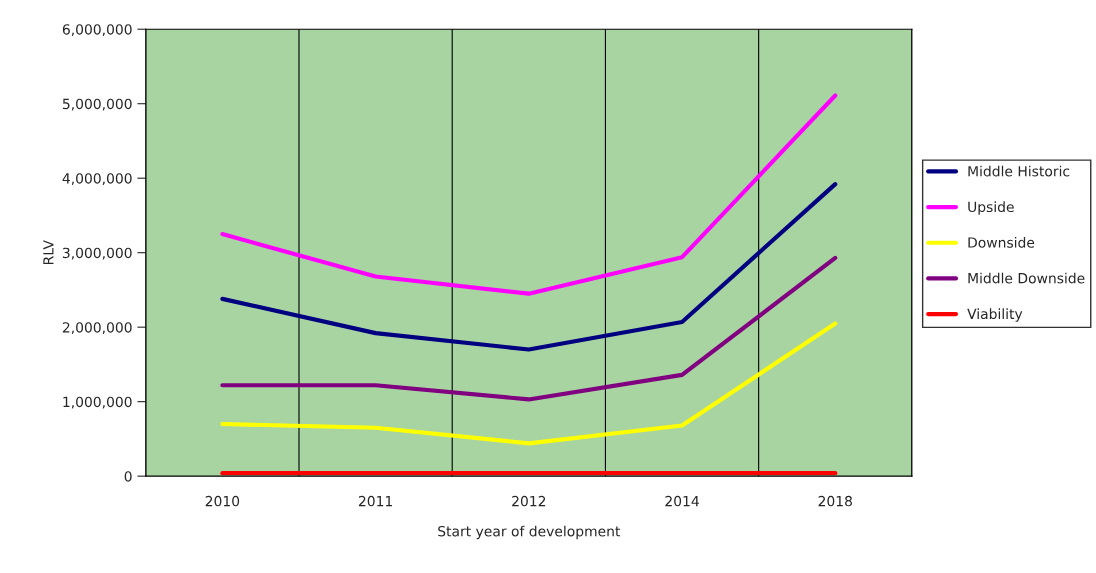 The width and height of the screenshot is (1096, 573). Describe the element at coordinates (222, 501) in the screenshot. I see `x-tick-label: 2010` at that location.